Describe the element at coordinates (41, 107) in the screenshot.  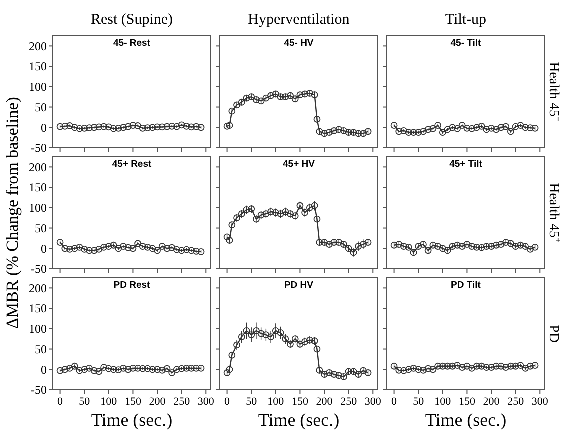
I see `y-tick-label: 50` at that location.